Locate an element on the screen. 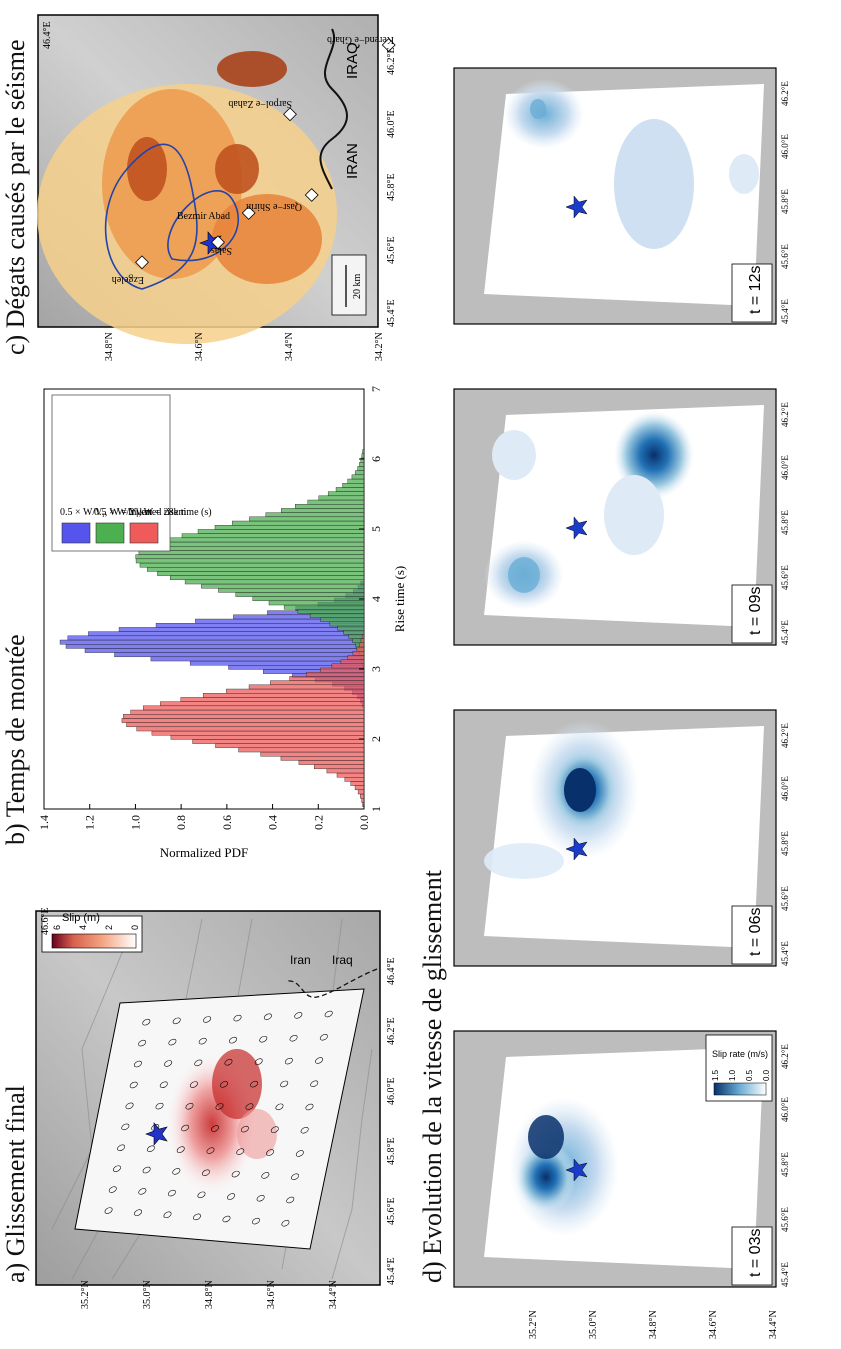  slip-tick-0: 0 is located at coordinates (135, 927).